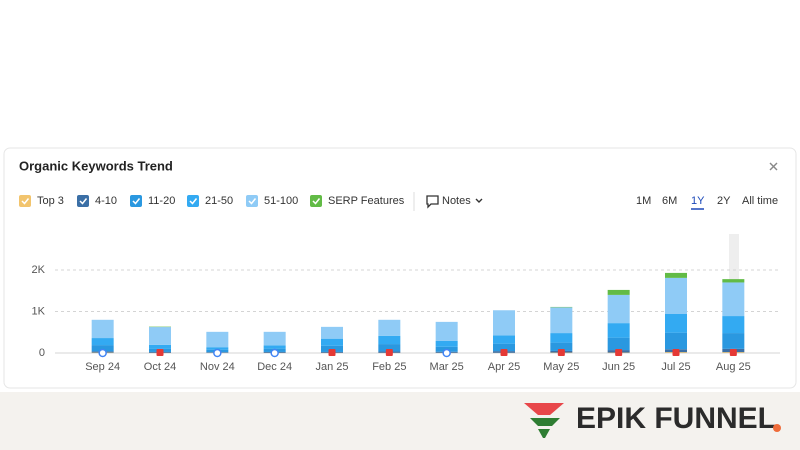 The height and width of the screenshot is (450, 800). Describe the element at coordinates (366, 201) in the screenshot. I see `legend-label: SERP Features` at that location.